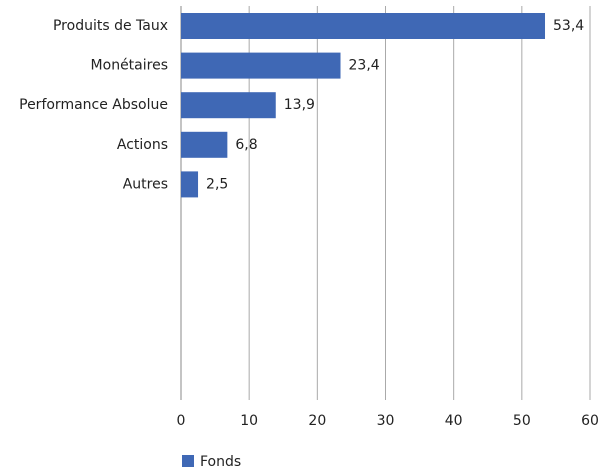  I want to click on legend-swatch, so click(188, 461).